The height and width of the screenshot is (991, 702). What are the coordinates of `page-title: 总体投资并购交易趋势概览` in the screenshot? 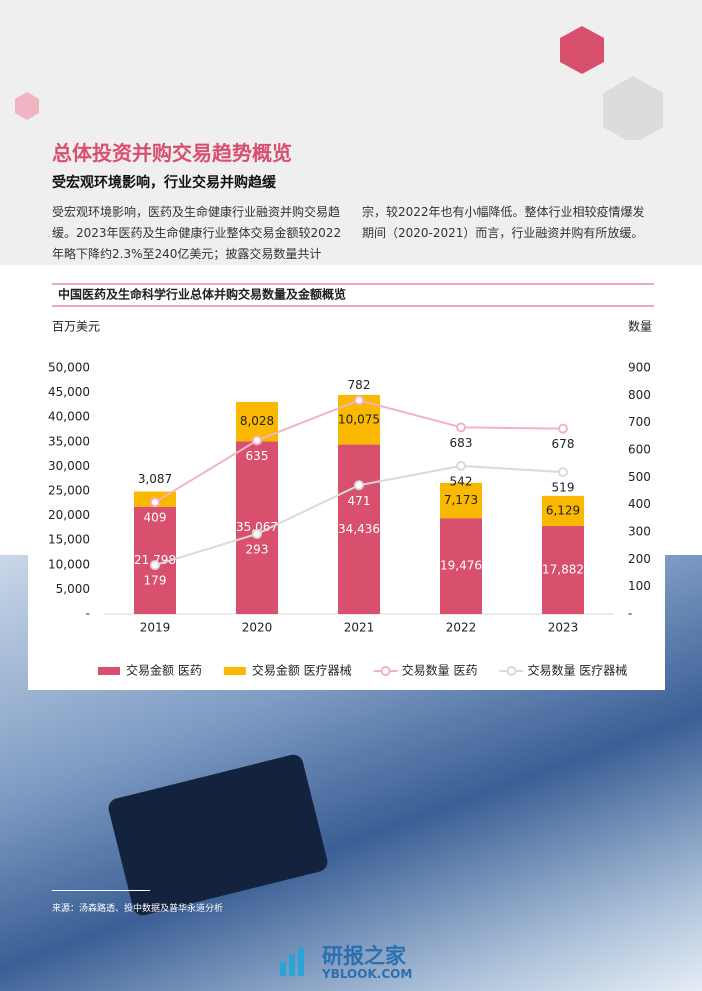 It's located at (172, 153).